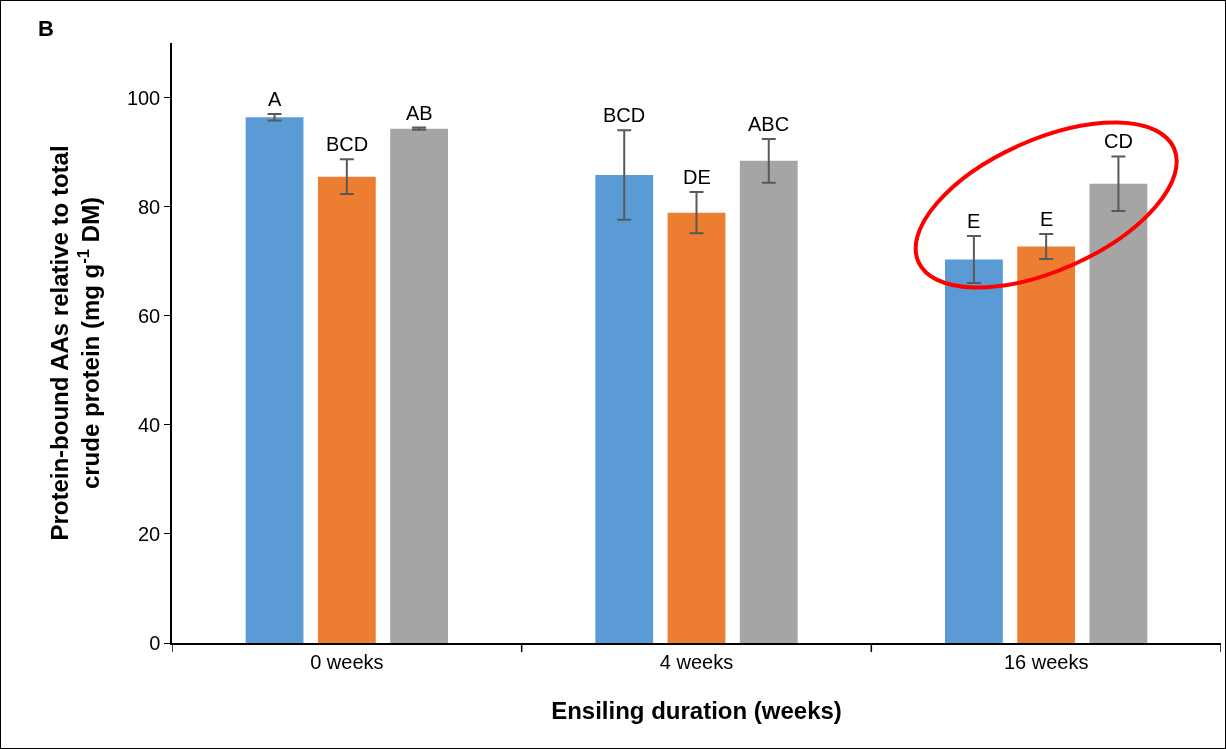  I want to click on annotation: CD, so click(1118, 141).